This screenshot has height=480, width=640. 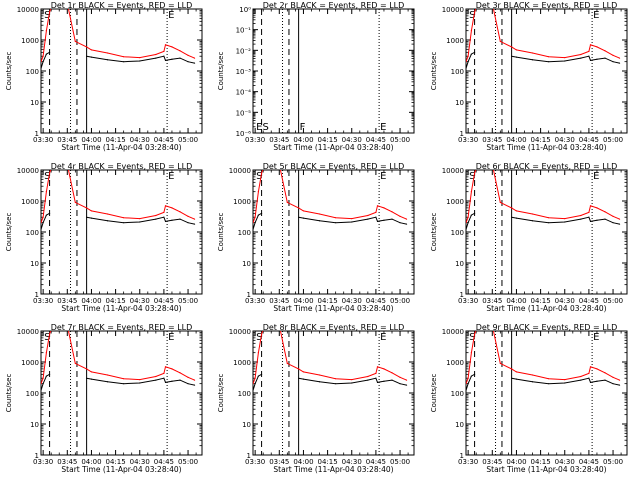 I want to click on y-axis-label: Counts/sec, so click(x=434, y=71).